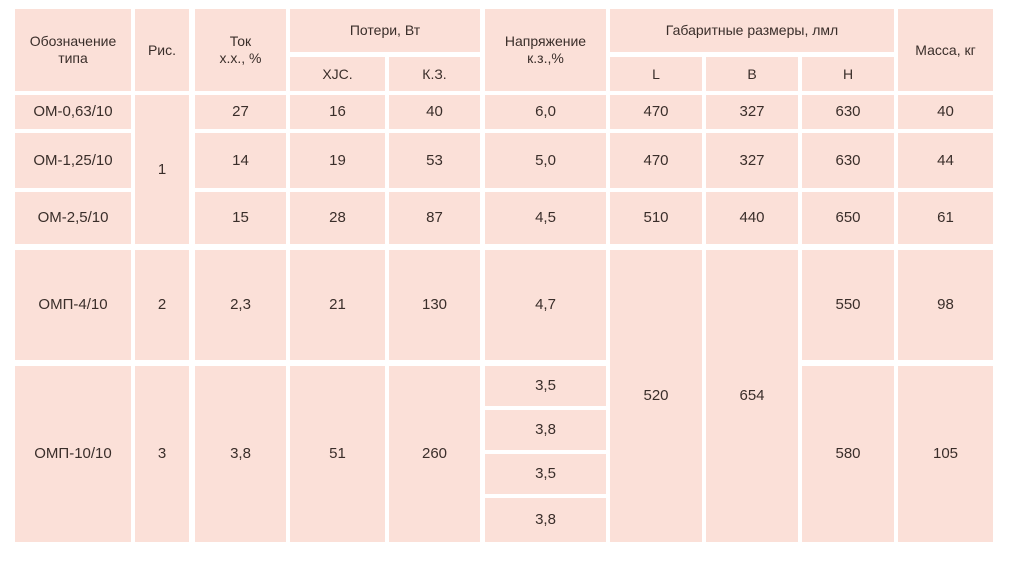 Image resolution: width=1015 pixels, height=562 pixels. I want to click on header-figure: Рис., so click(162, 50).